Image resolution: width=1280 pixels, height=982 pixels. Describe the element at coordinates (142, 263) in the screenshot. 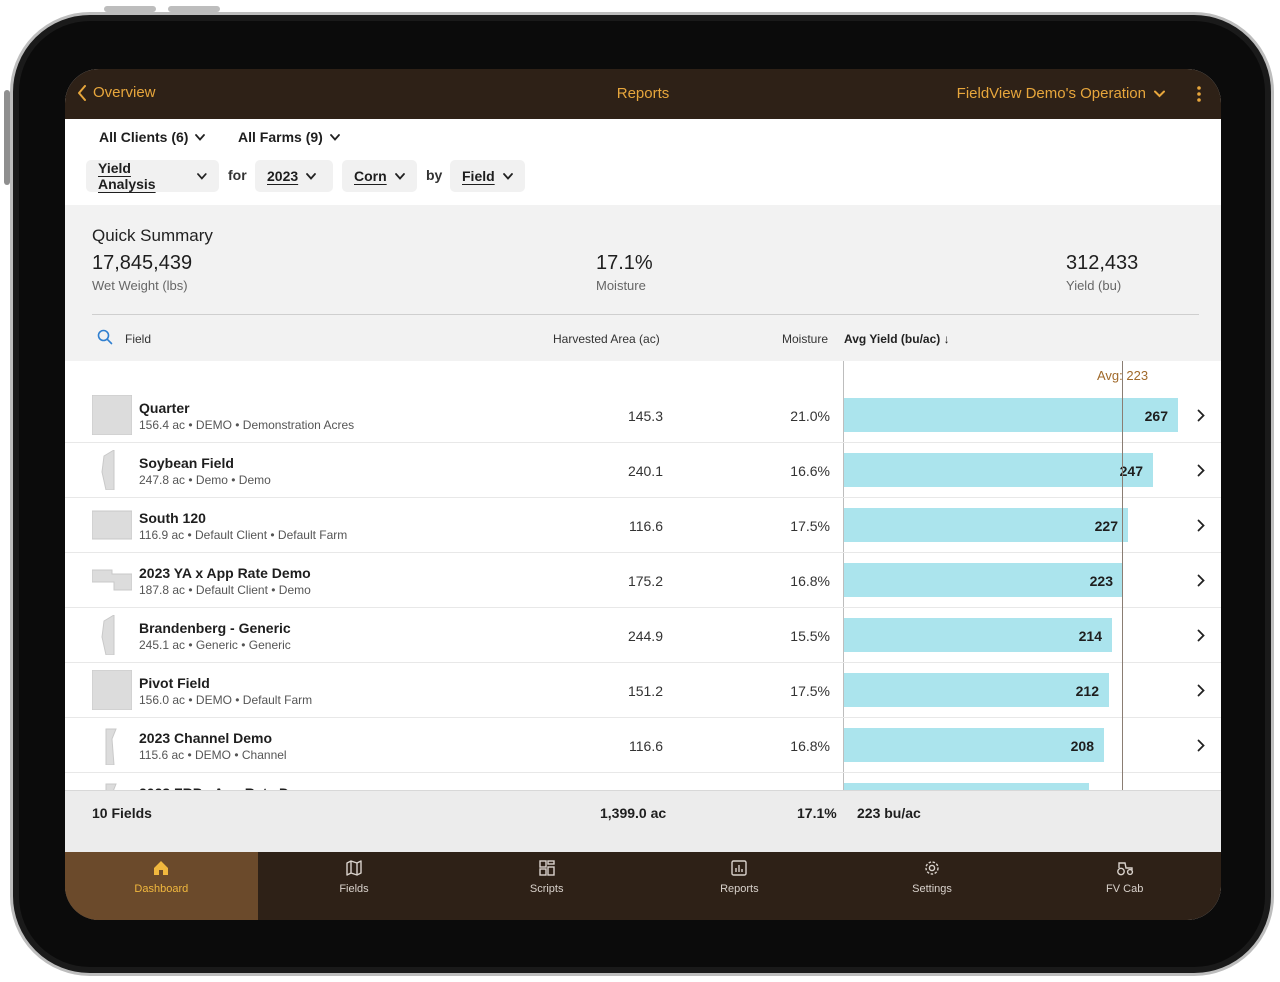

I see `wet-weight-value: 17,845,439` at that location.